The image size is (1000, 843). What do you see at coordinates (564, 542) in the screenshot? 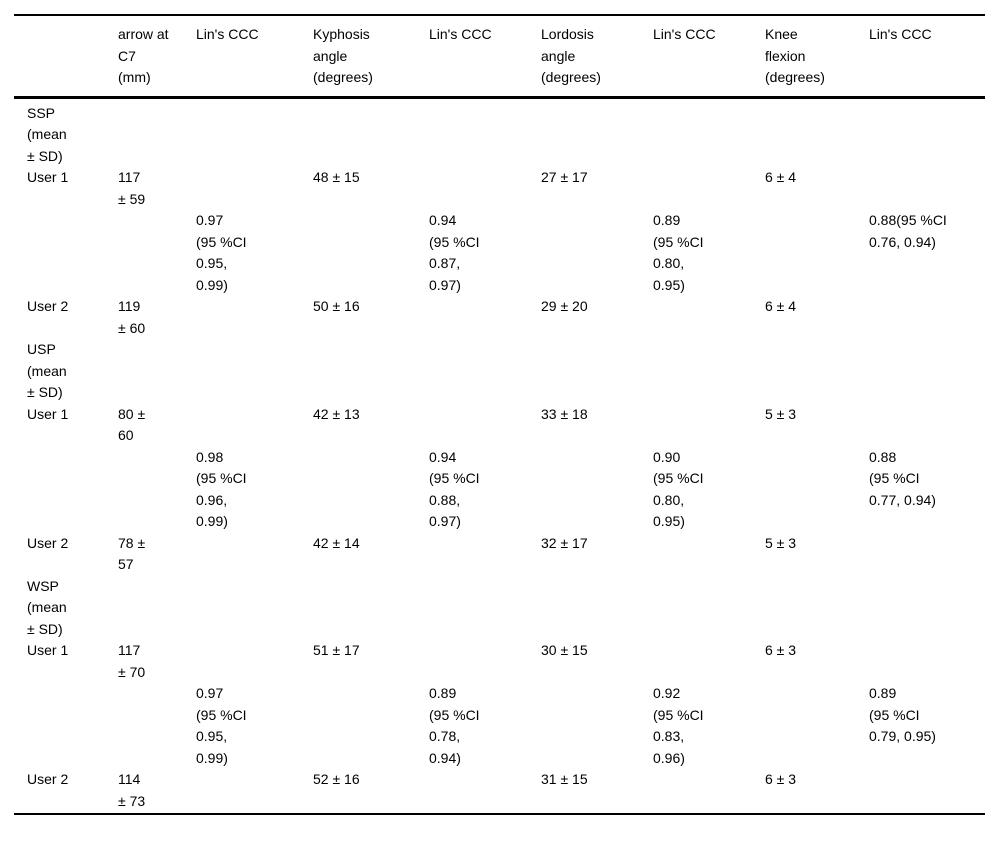
I see `table-cell: 32 ± 17` at bounding box center [564, 542].